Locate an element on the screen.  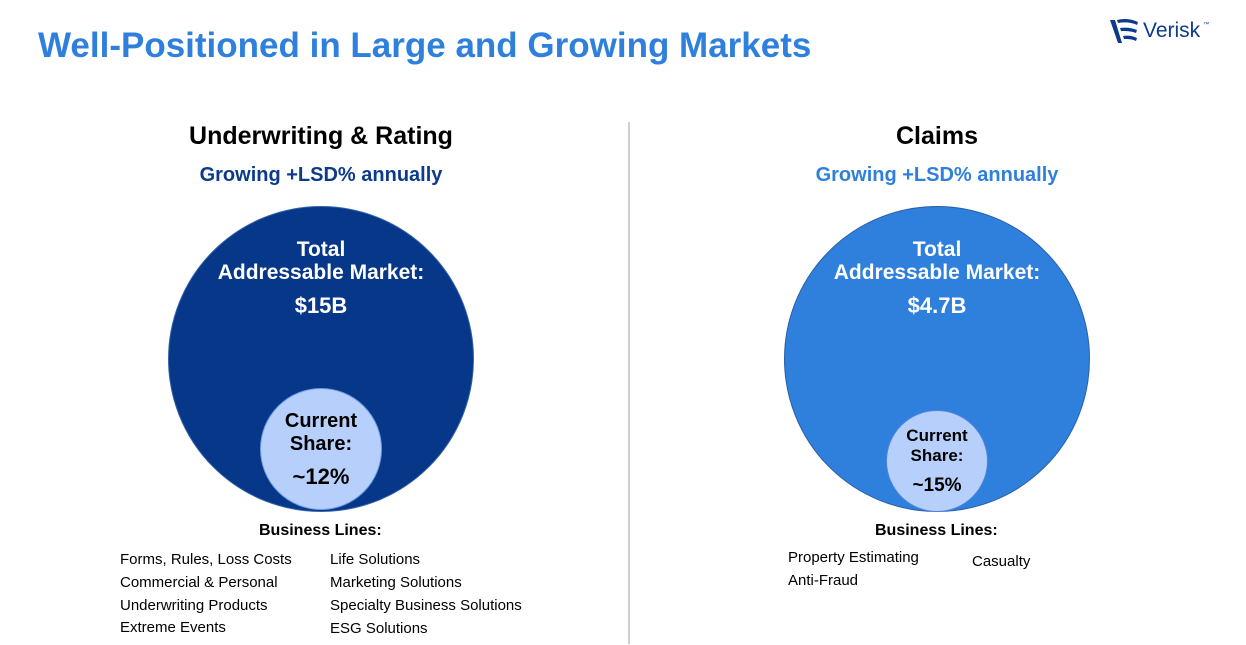
underwriting-business-line: Specialty Business Solutions is located at coordinates (426, 605).